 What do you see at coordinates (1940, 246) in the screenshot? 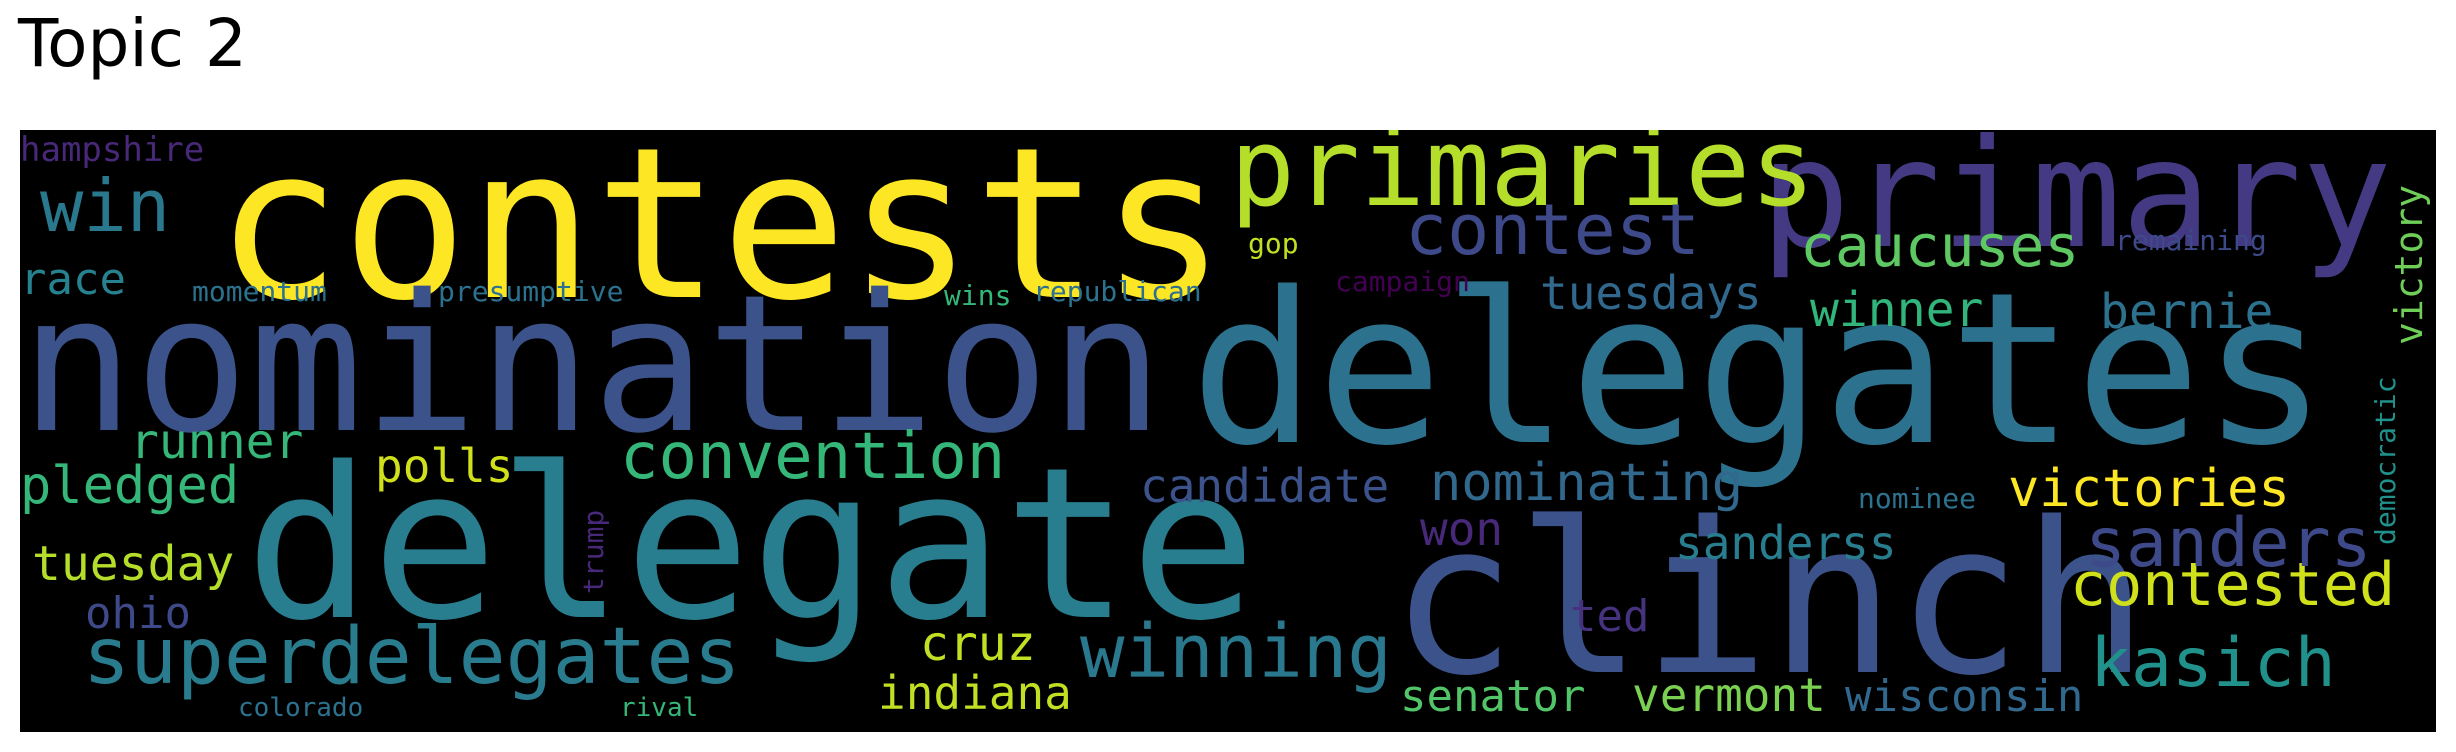
I see `word-caucuses: caucuses` at bounding box center [1940, 246].